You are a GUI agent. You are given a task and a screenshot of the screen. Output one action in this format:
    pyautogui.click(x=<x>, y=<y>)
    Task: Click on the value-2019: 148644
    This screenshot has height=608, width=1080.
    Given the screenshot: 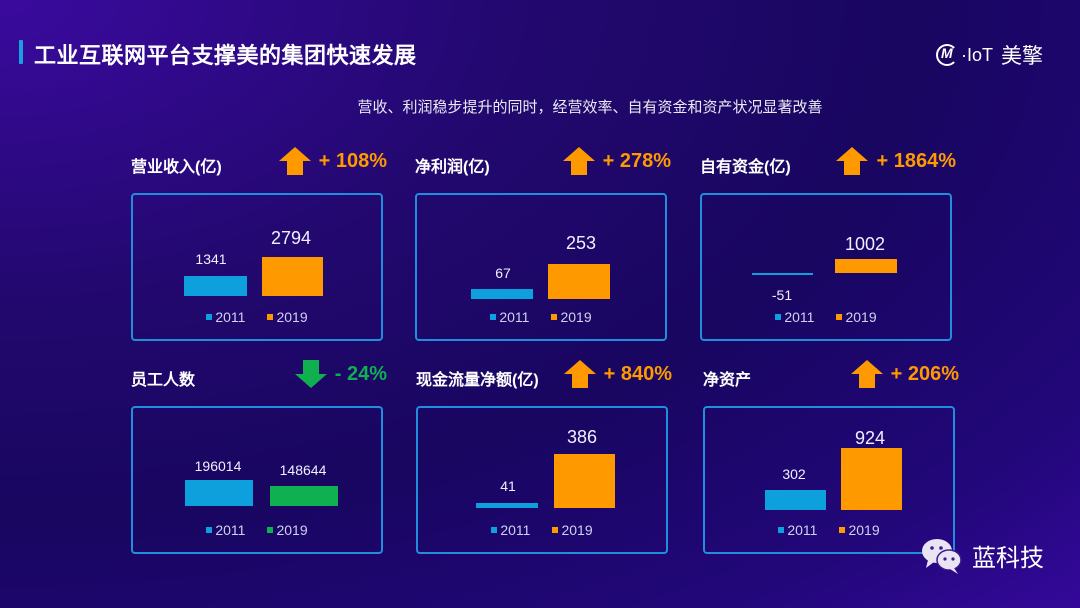 What is the action you would take?
    pyautogui.click(x=303, y=470)
    